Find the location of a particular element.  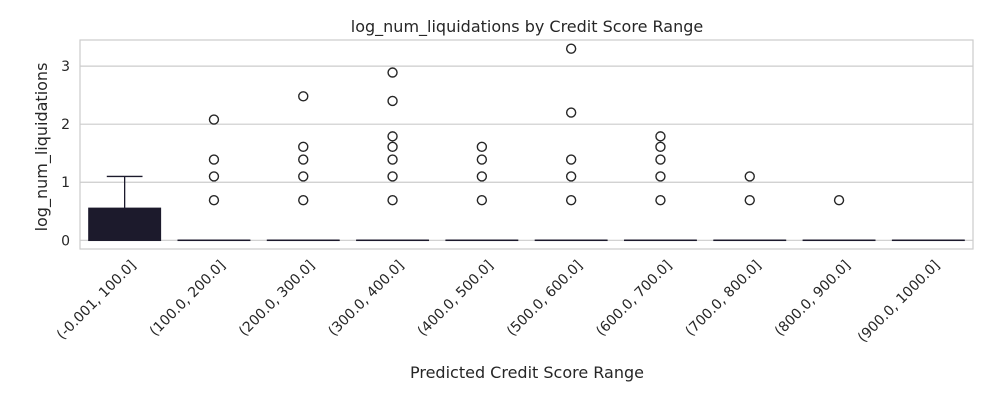

y-axis-title: log_num_liquidations is located at coordinates (42, 147).